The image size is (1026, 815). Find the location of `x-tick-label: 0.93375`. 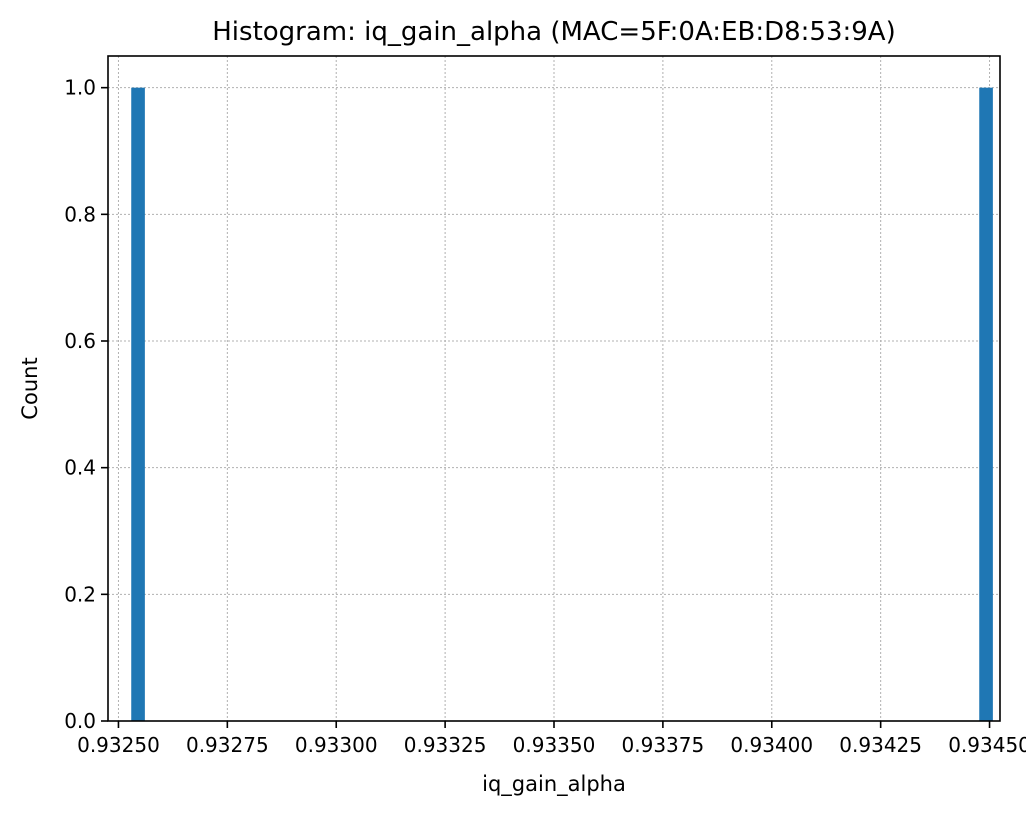

x-tick-label: 0.93375 is located at coordinates (663, 745).